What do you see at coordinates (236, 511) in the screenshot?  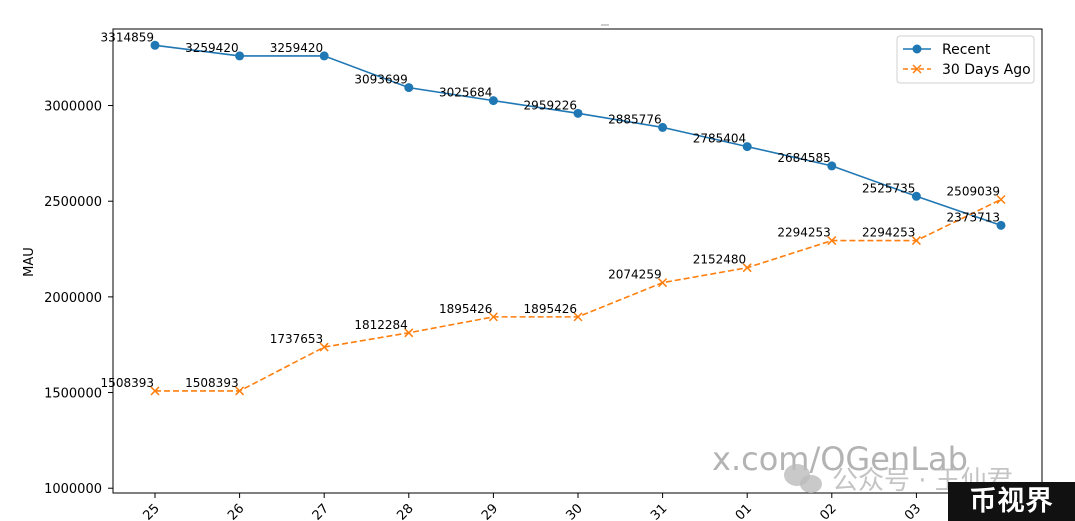 I see `x-tick-label: 26` at bounding box center [236, 511].